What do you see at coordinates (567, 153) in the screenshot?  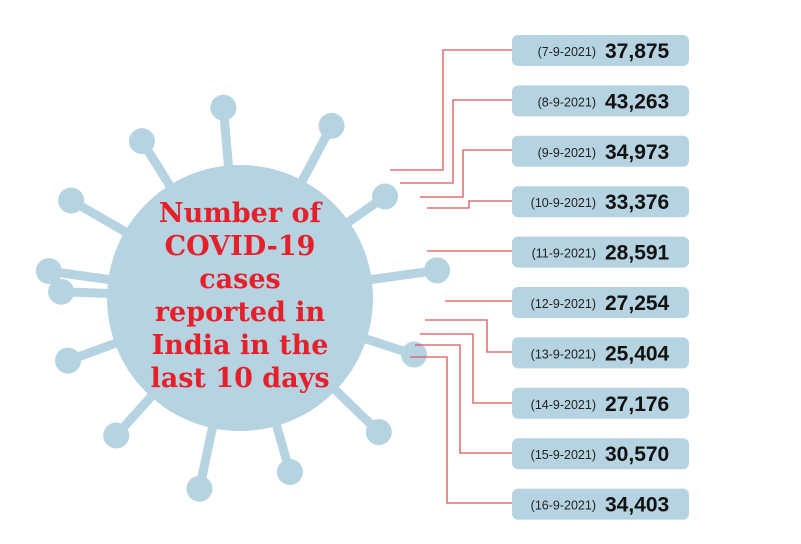 I see `date-label: (9-9-2021)` at bounding box center [567, 153].